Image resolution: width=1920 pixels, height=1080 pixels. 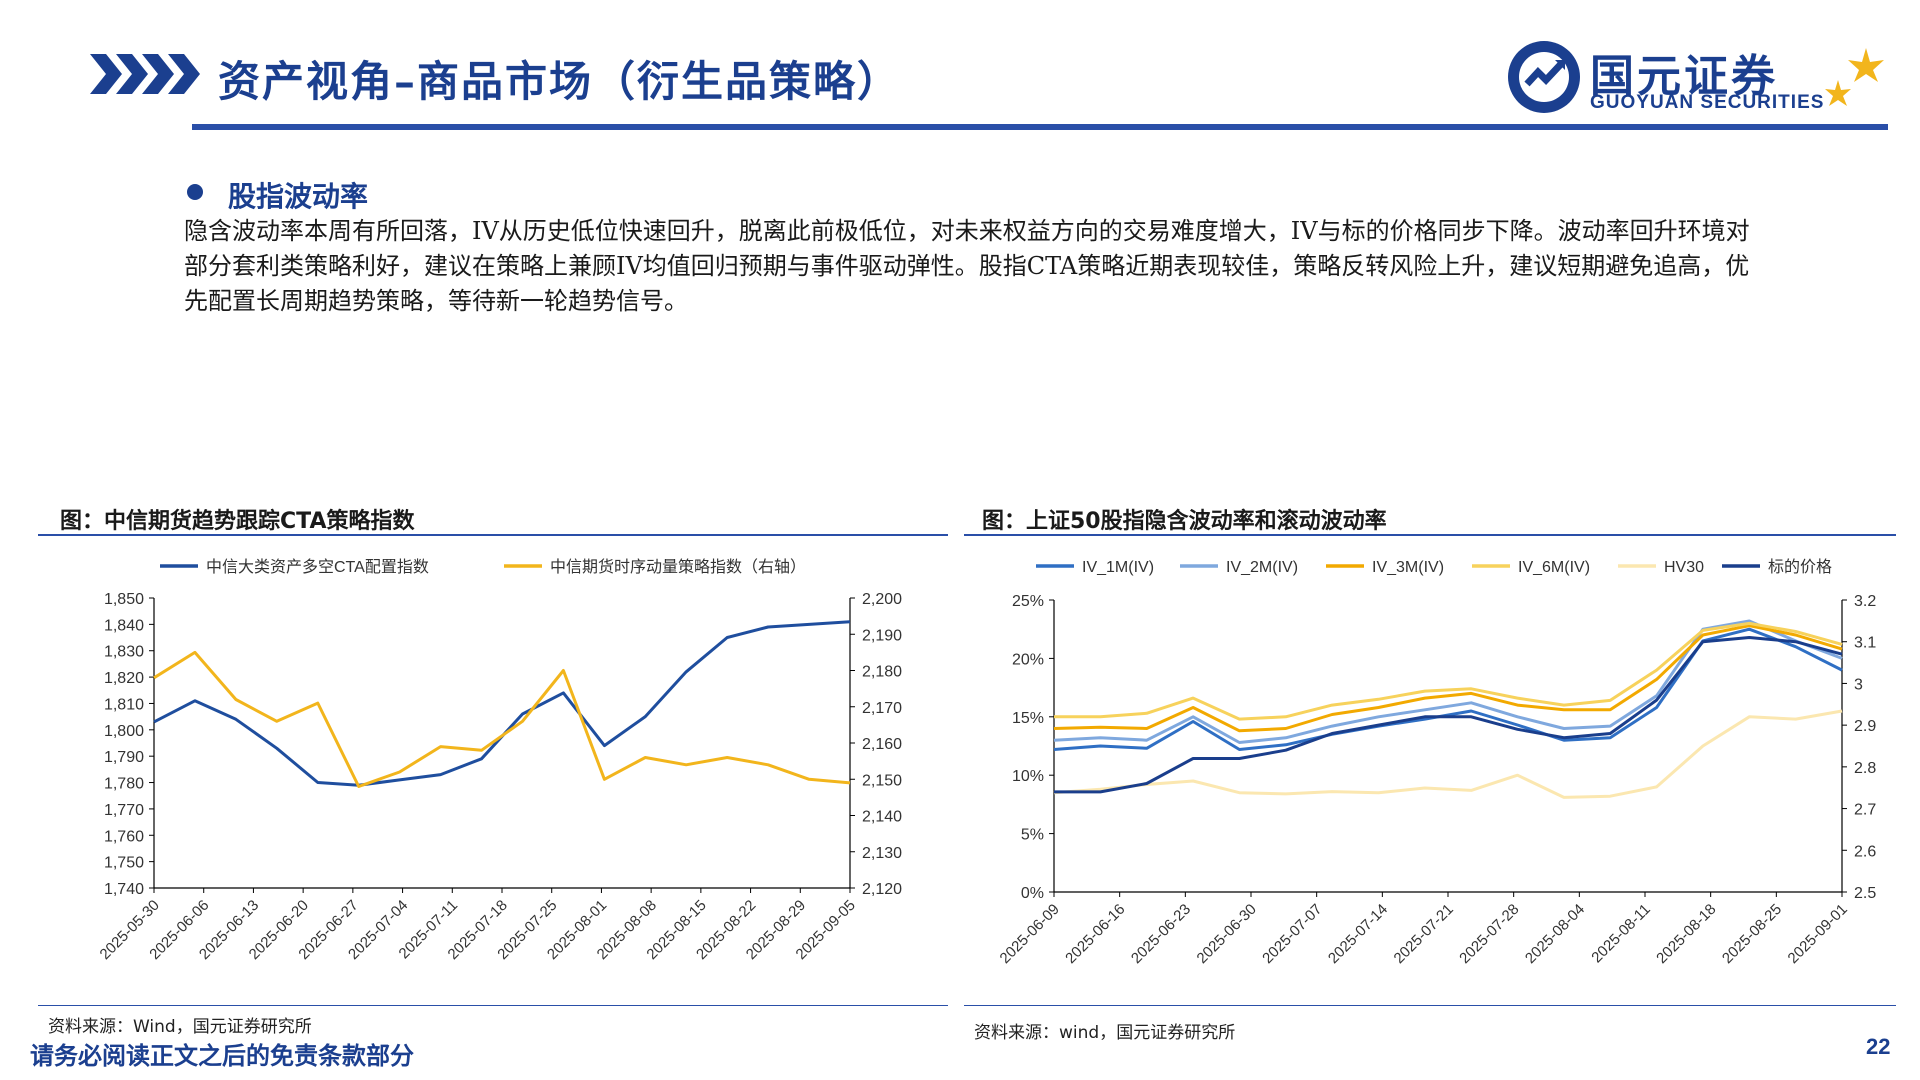 I want to click on right-figure-source: 资料来源：wind，国元证券研究所, so click(x=1105, y=1033).